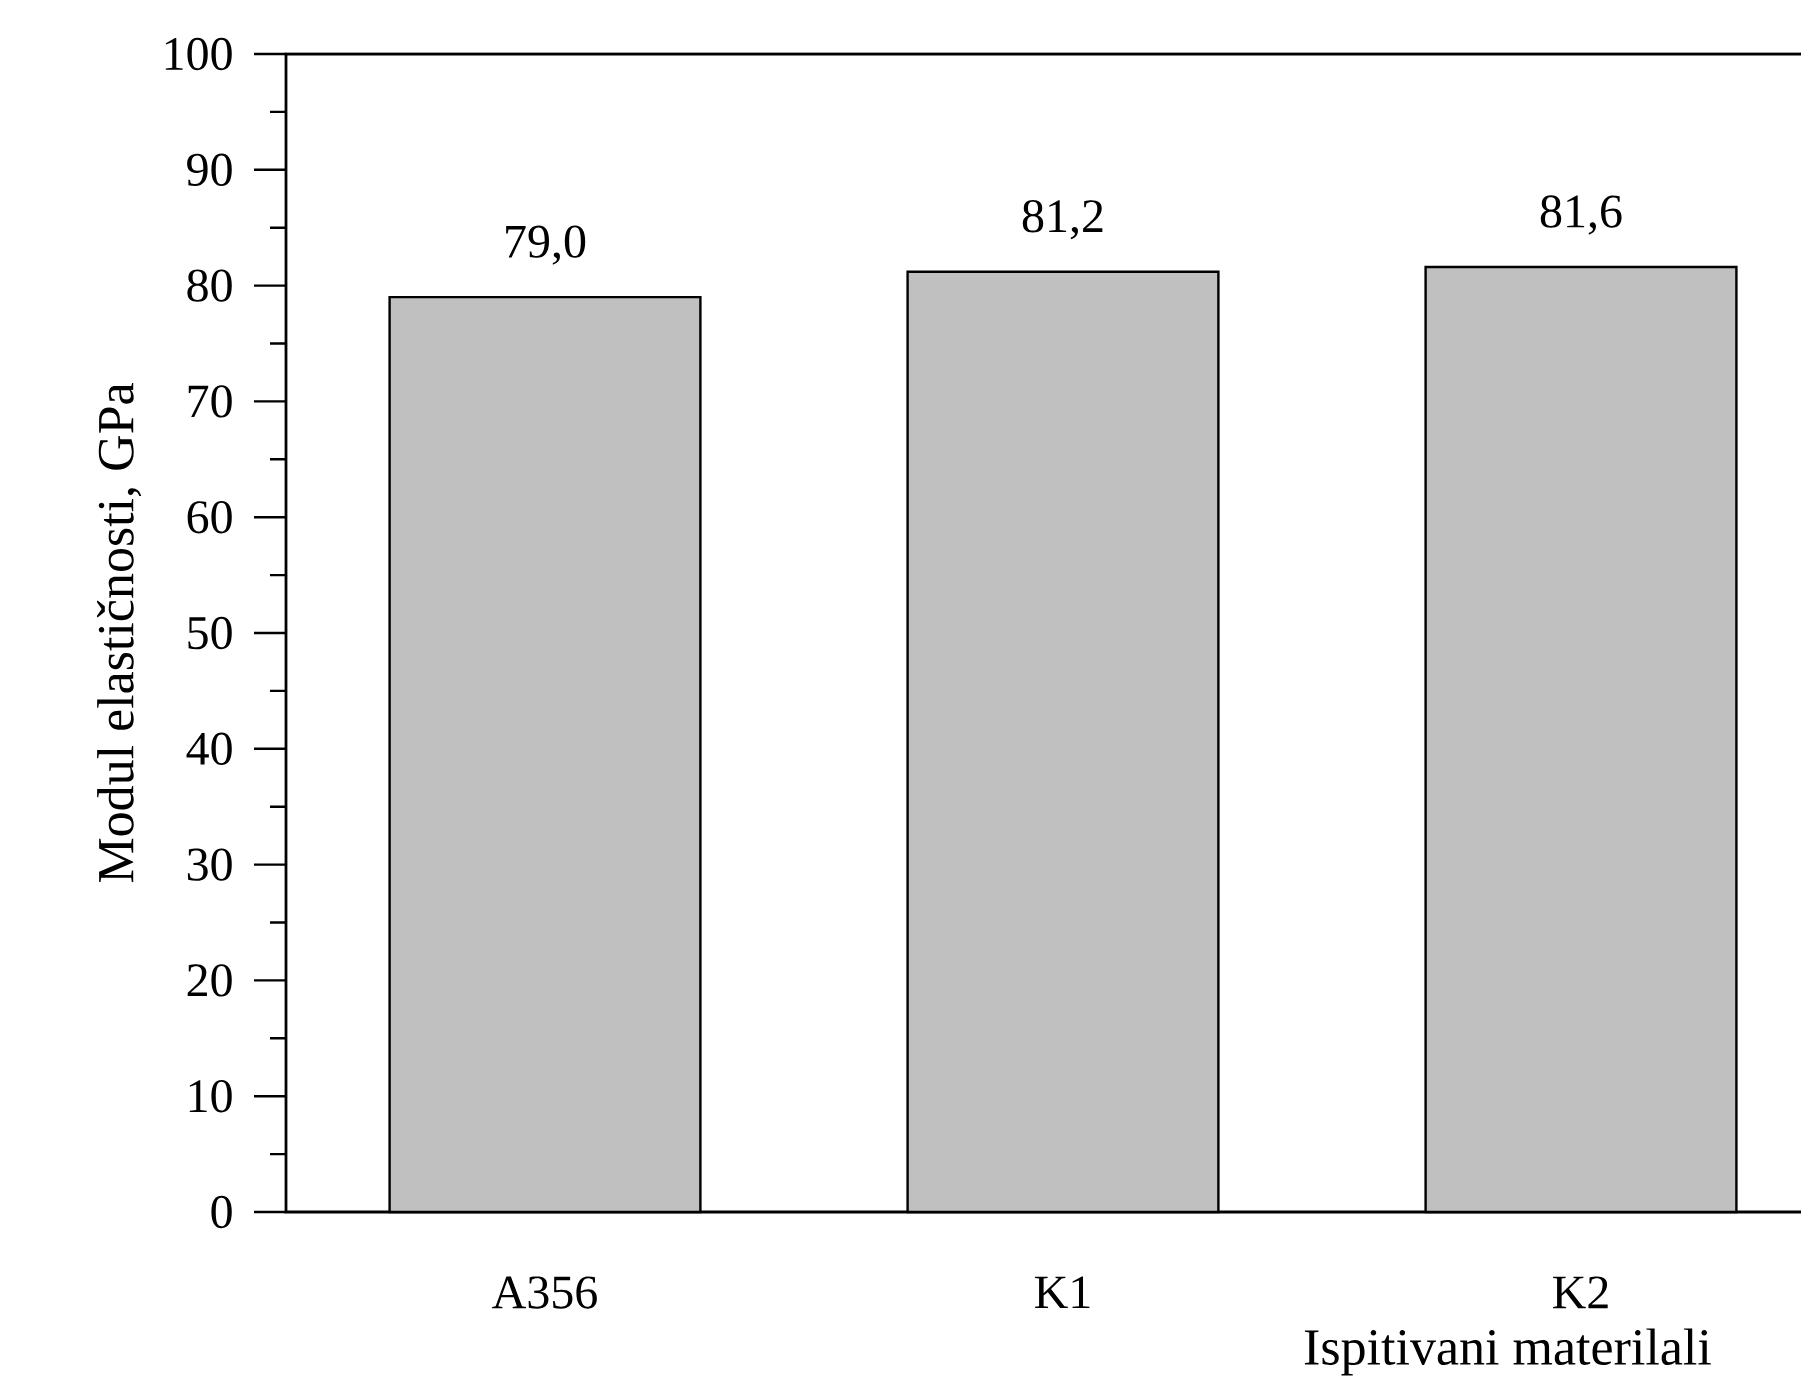 The width and height of the screenshot is (1801, 1386). Describe the element at coordinates (1062, 1292) in the screenshot. I see `x-tick-label: K1` at that location.